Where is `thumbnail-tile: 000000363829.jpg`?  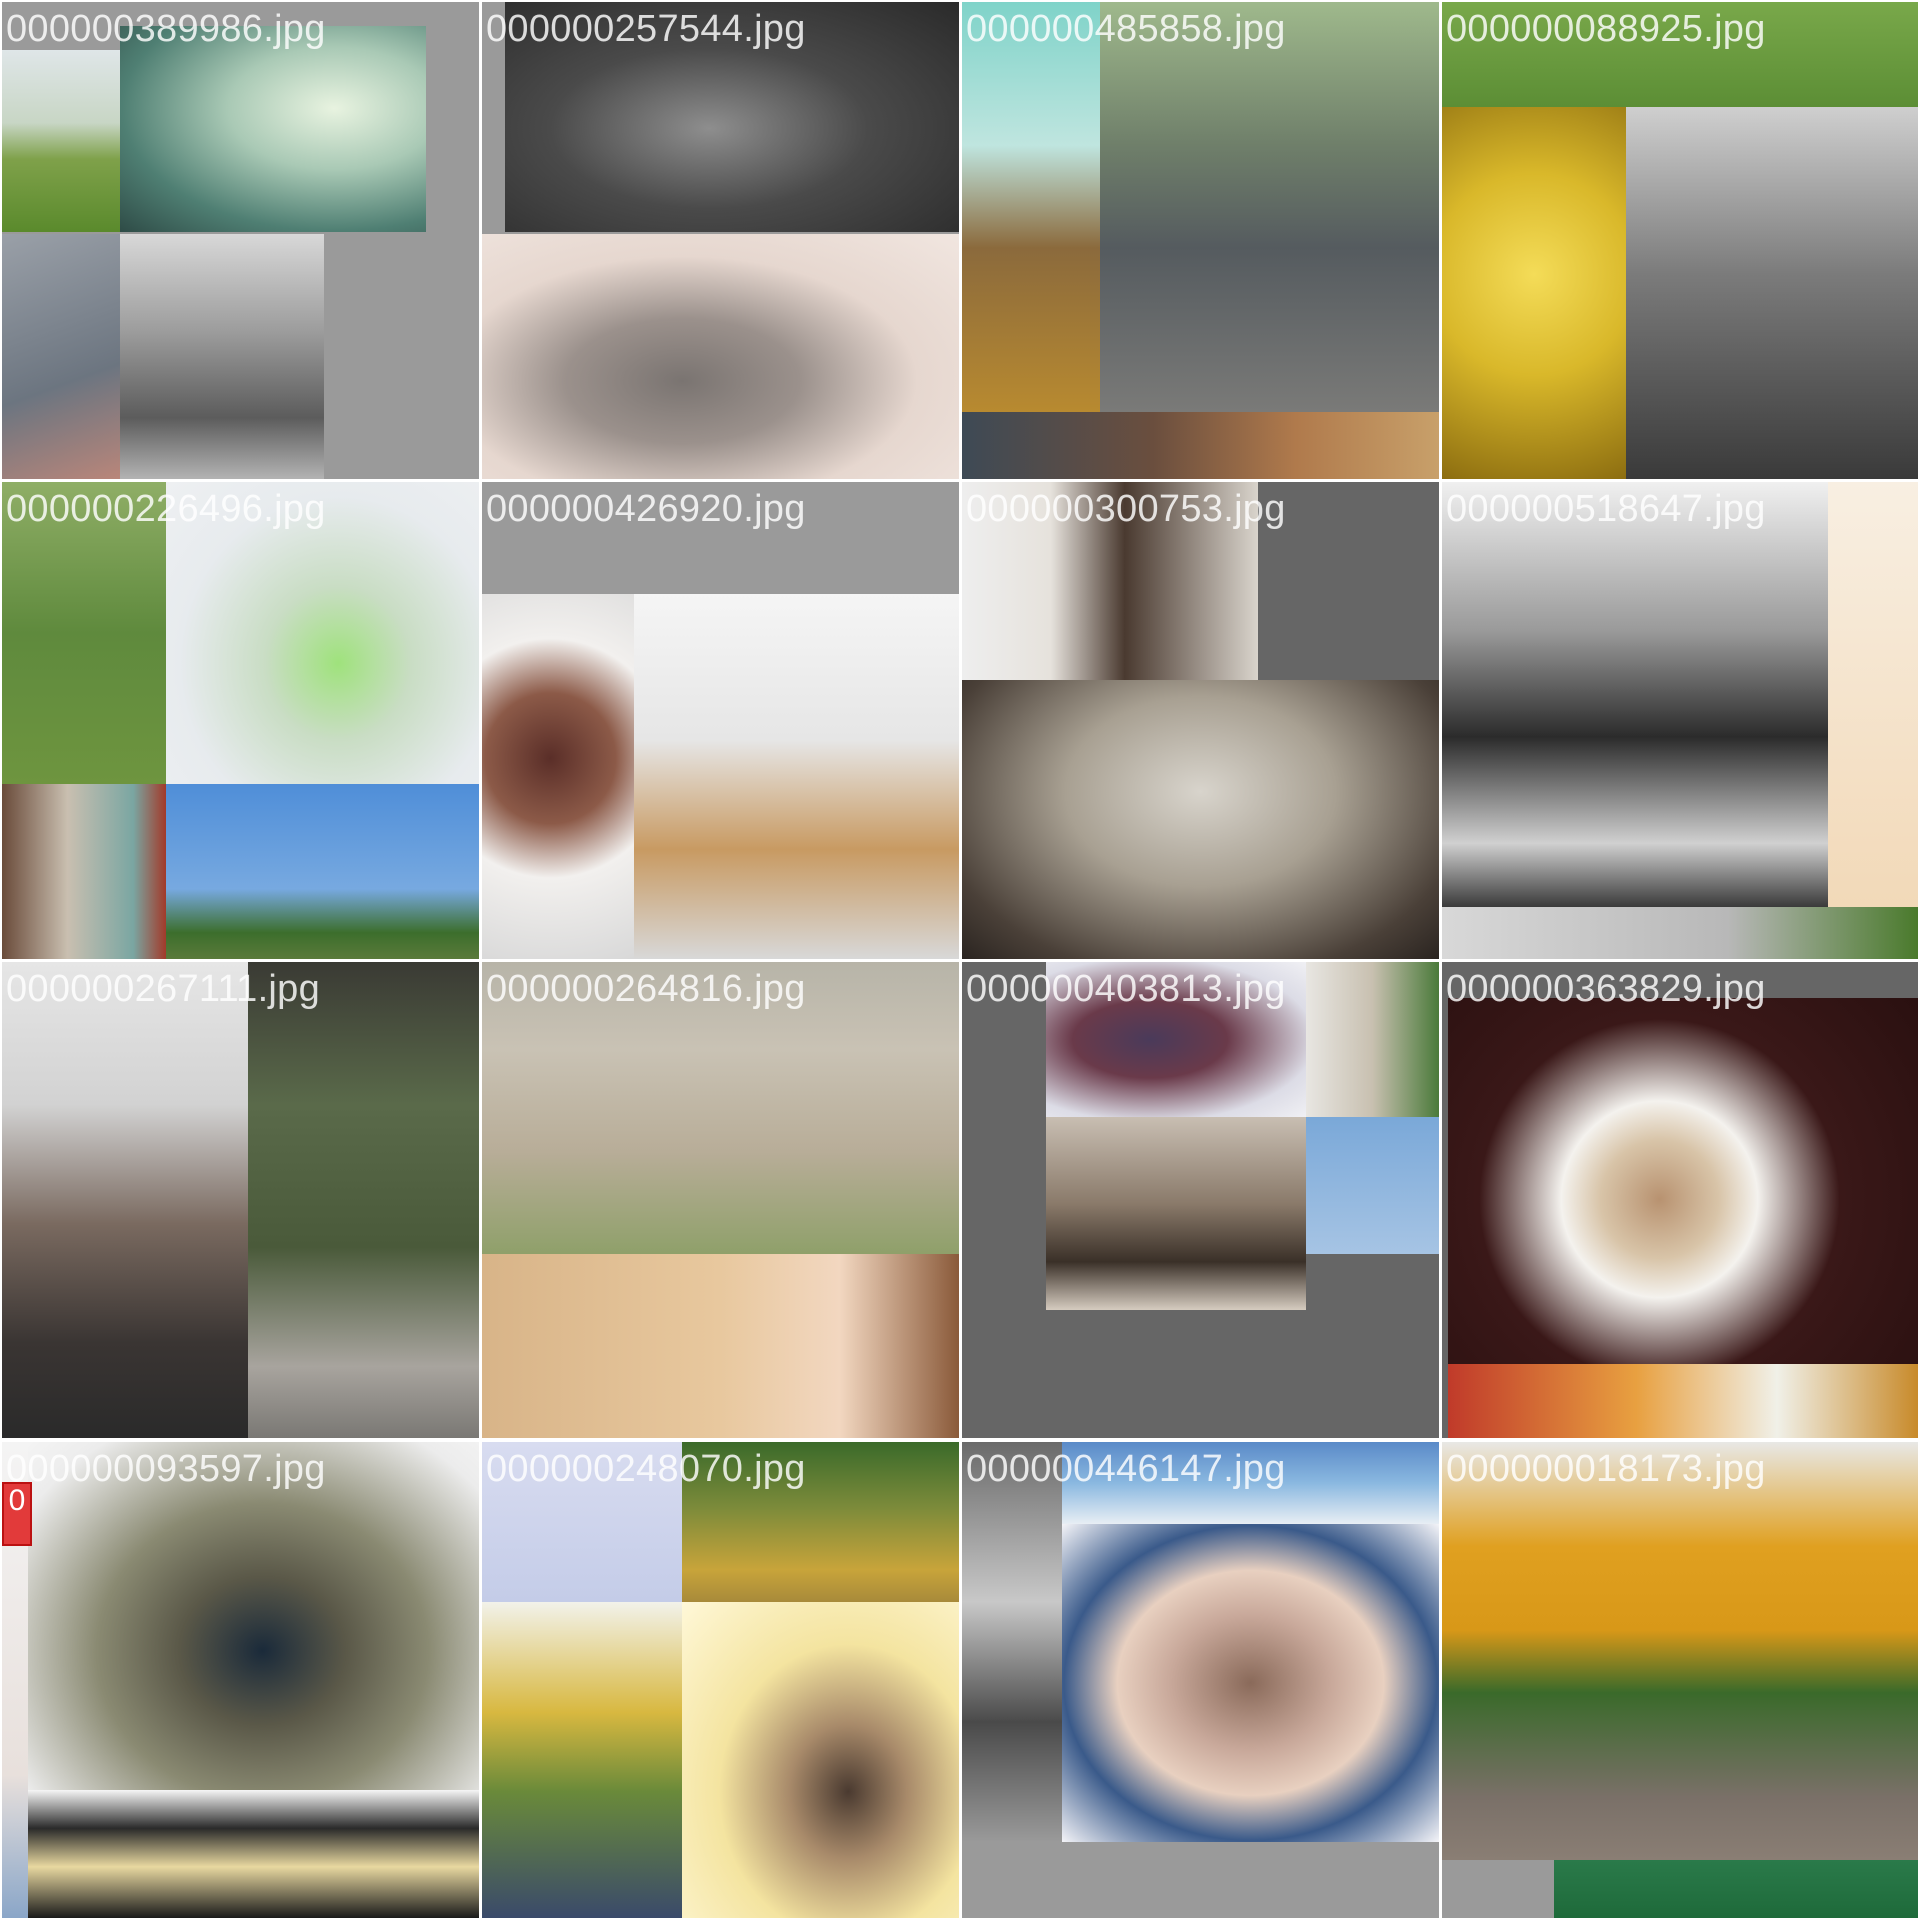 thumbnail-tile: 000000363829.jpg is located at coordinates (1680, 1200).